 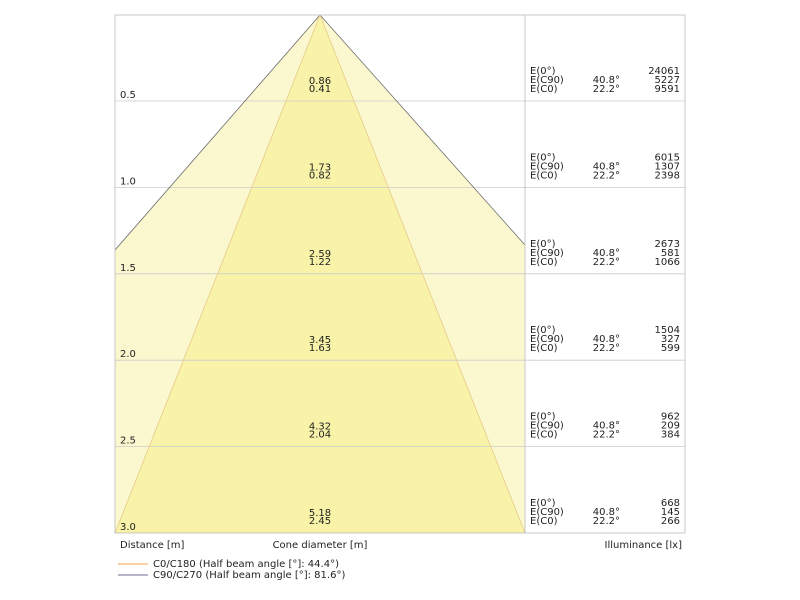 I want to click on illuminance-value: 209, so click(x=670, y=426).